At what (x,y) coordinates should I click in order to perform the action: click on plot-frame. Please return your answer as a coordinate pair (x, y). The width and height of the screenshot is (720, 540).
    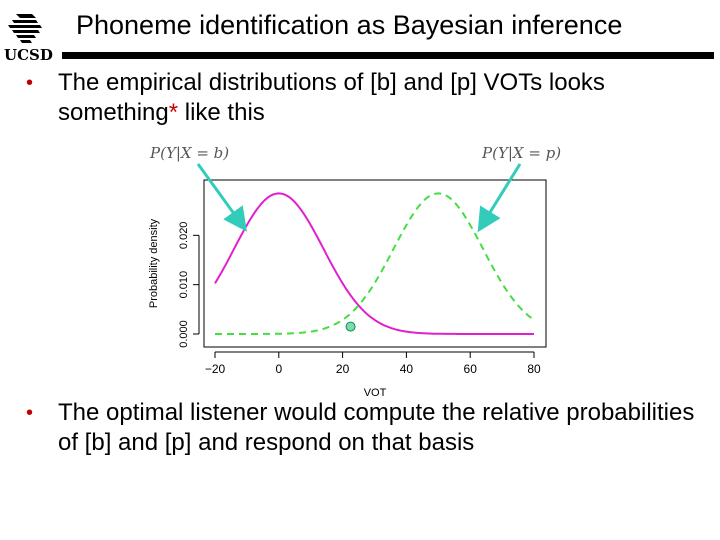
    Looking at the image, I should click on (375, 263).